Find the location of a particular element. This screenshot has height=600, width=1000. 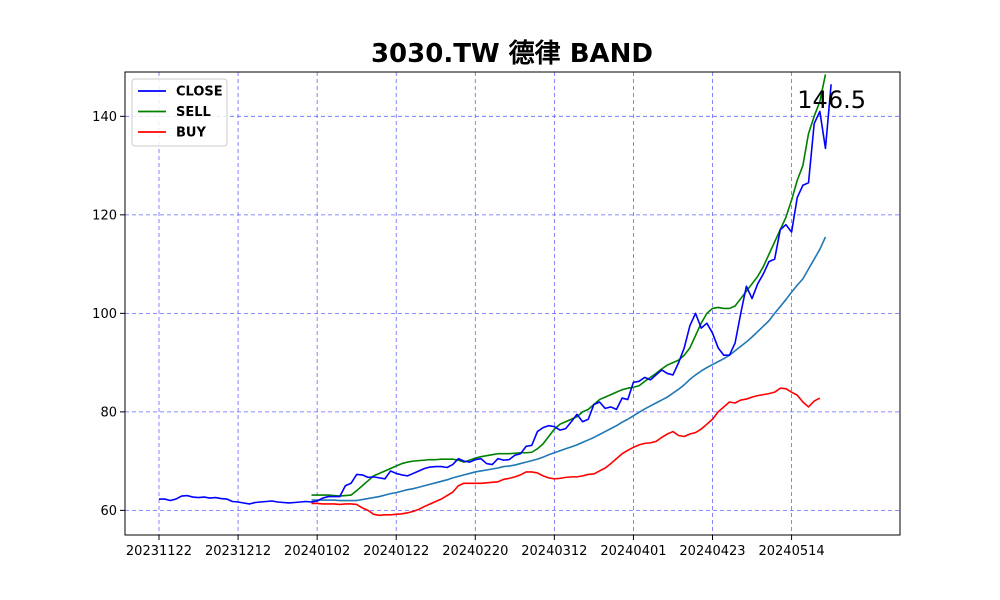

x-tick-label: 20231122 is located at coordinates (159, 551).